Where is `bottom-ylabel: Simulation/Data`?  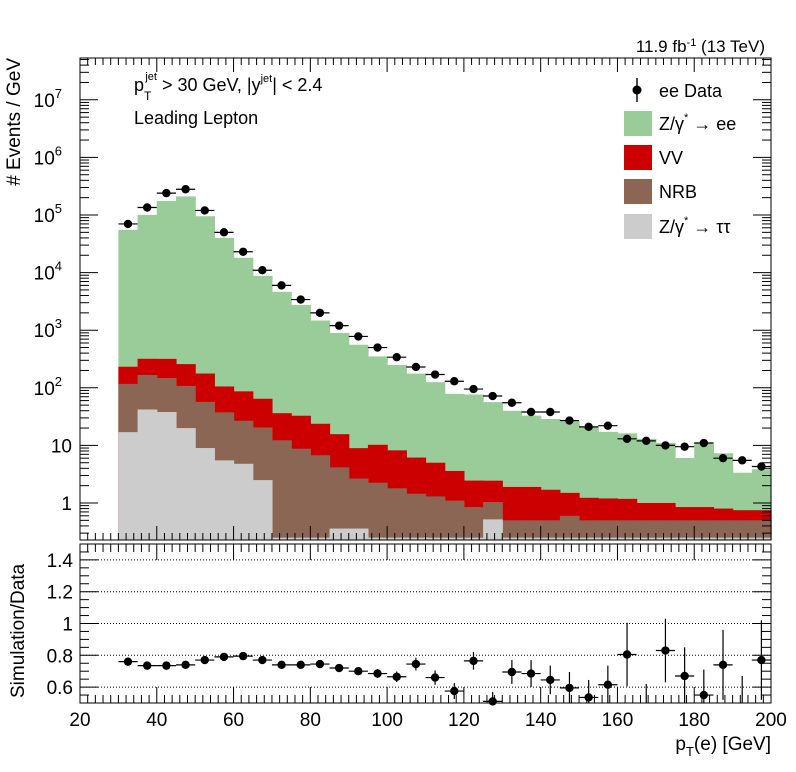
bottom-ylabel: Simulation/Data is located at coordinates (18, 630).